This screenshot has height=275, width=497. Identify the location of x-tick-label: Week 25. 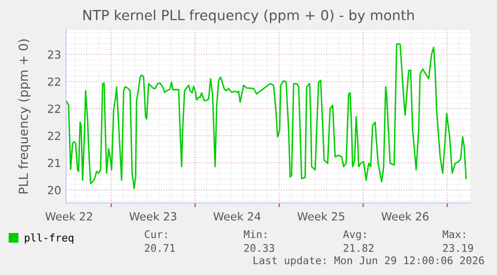
(320, 216).